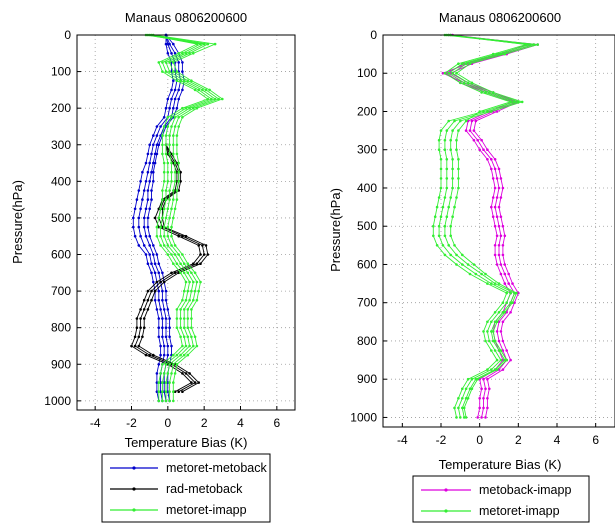  What do you see at coordinates (206, 510) in the screenshot?
I see `legend-label: metoret-imapp` at bounding box center [206, 510].